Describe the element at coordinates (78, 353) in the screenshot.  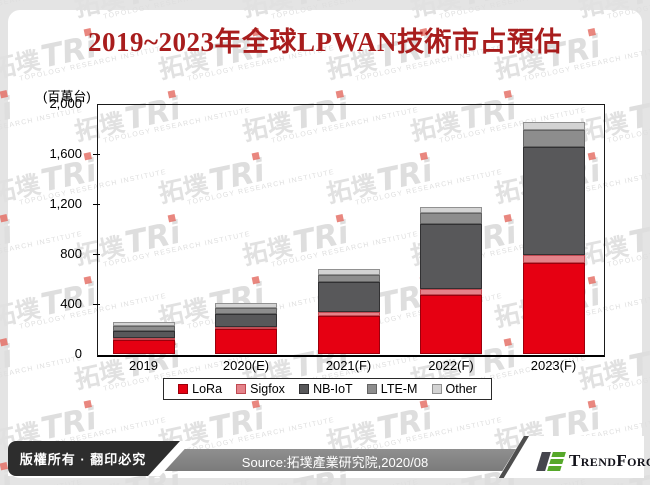
I see `y-axis-tick-label: 0` at that location.